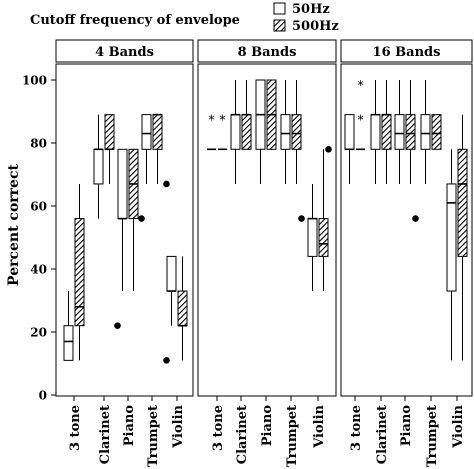  I want to click on y-tick-label-100: 100, so click(34, 81).